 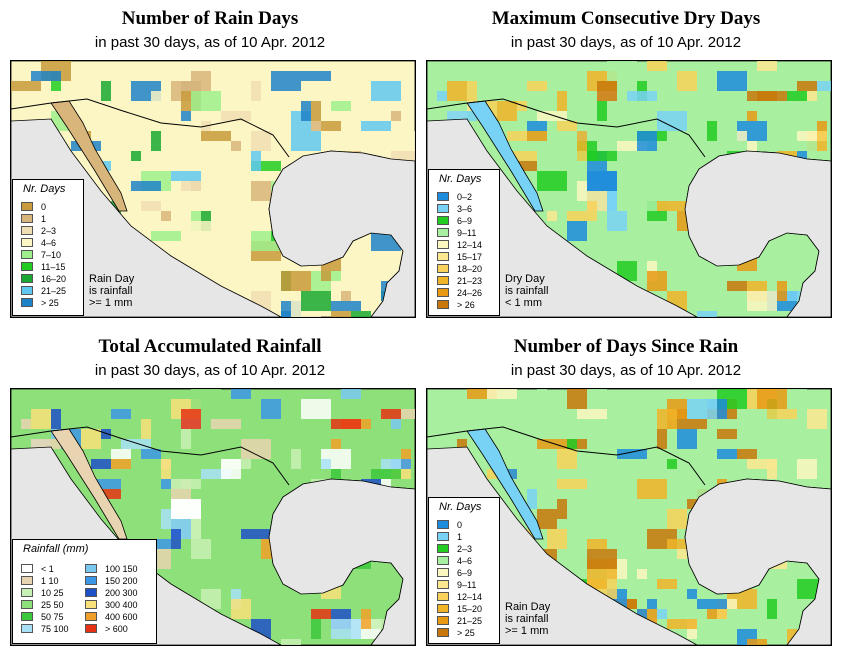 I want to click on legend-item: 6–9, so click(x=455, y=220).